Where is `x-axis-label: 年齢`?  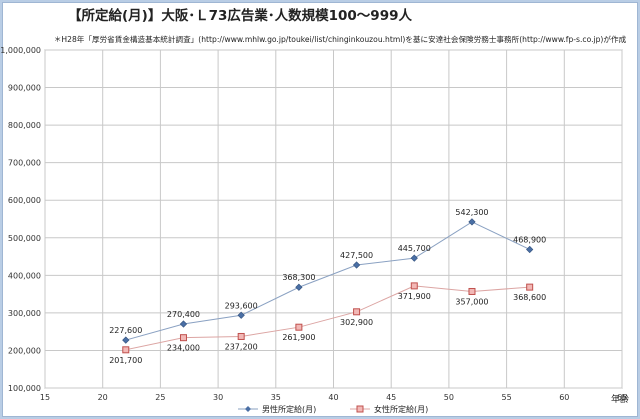 x-axis-label: 年齢 is located at coordinates (620, 399).